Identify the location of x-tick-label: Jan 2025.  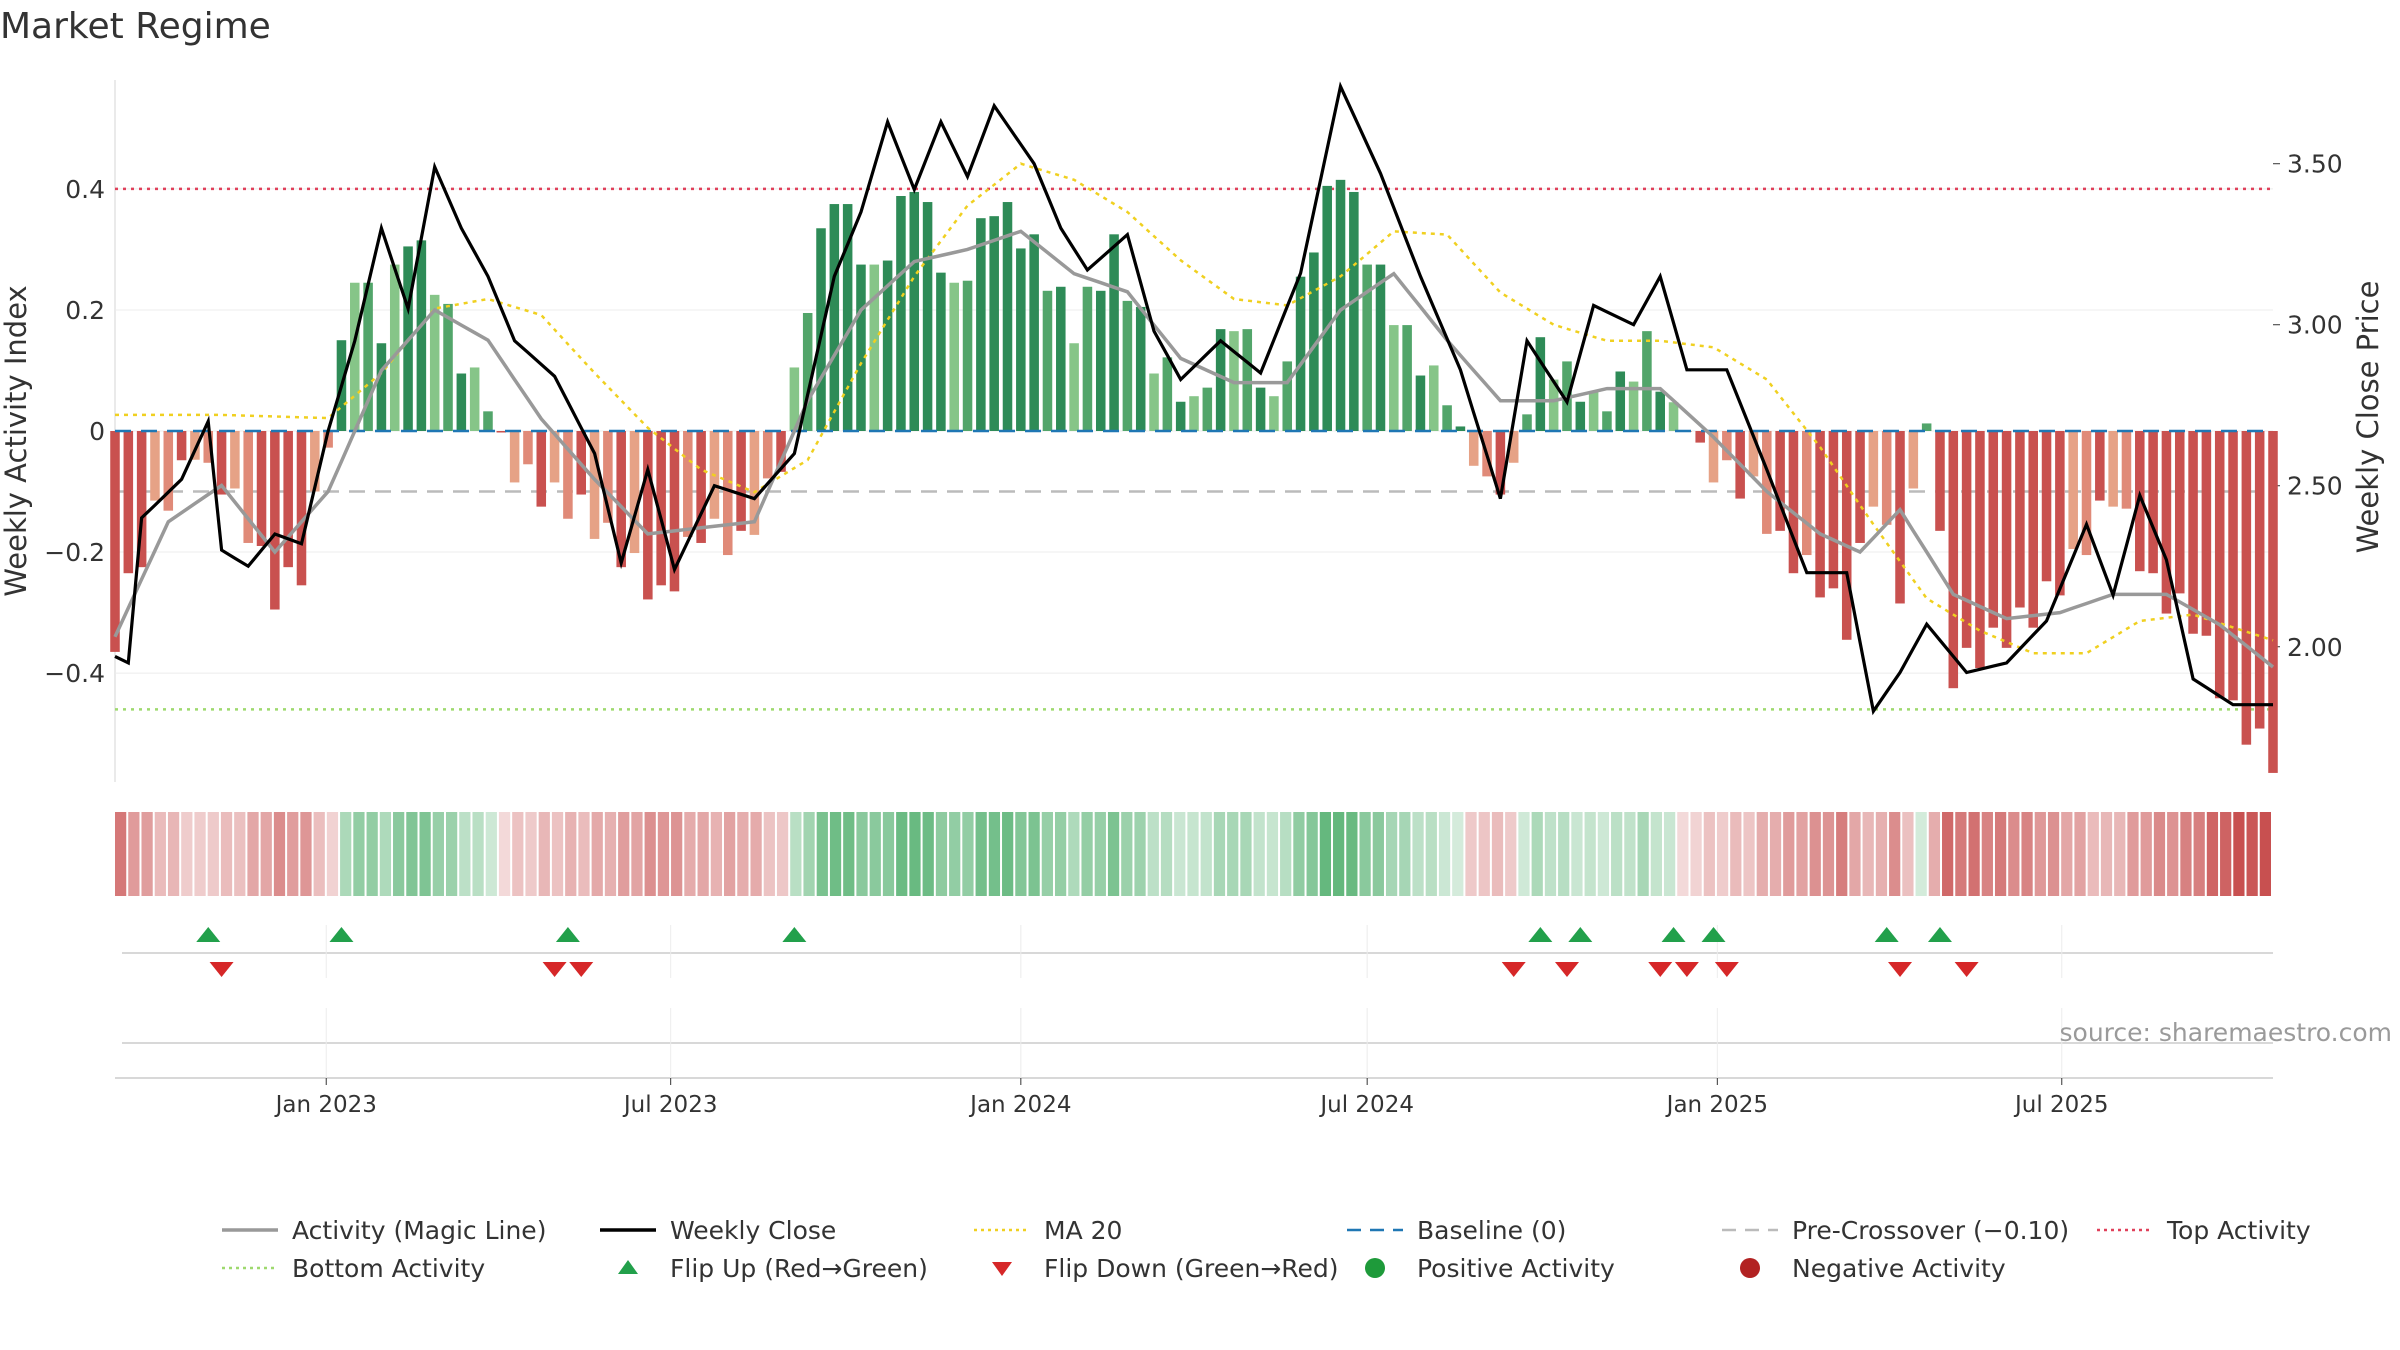
(1716, 1105).